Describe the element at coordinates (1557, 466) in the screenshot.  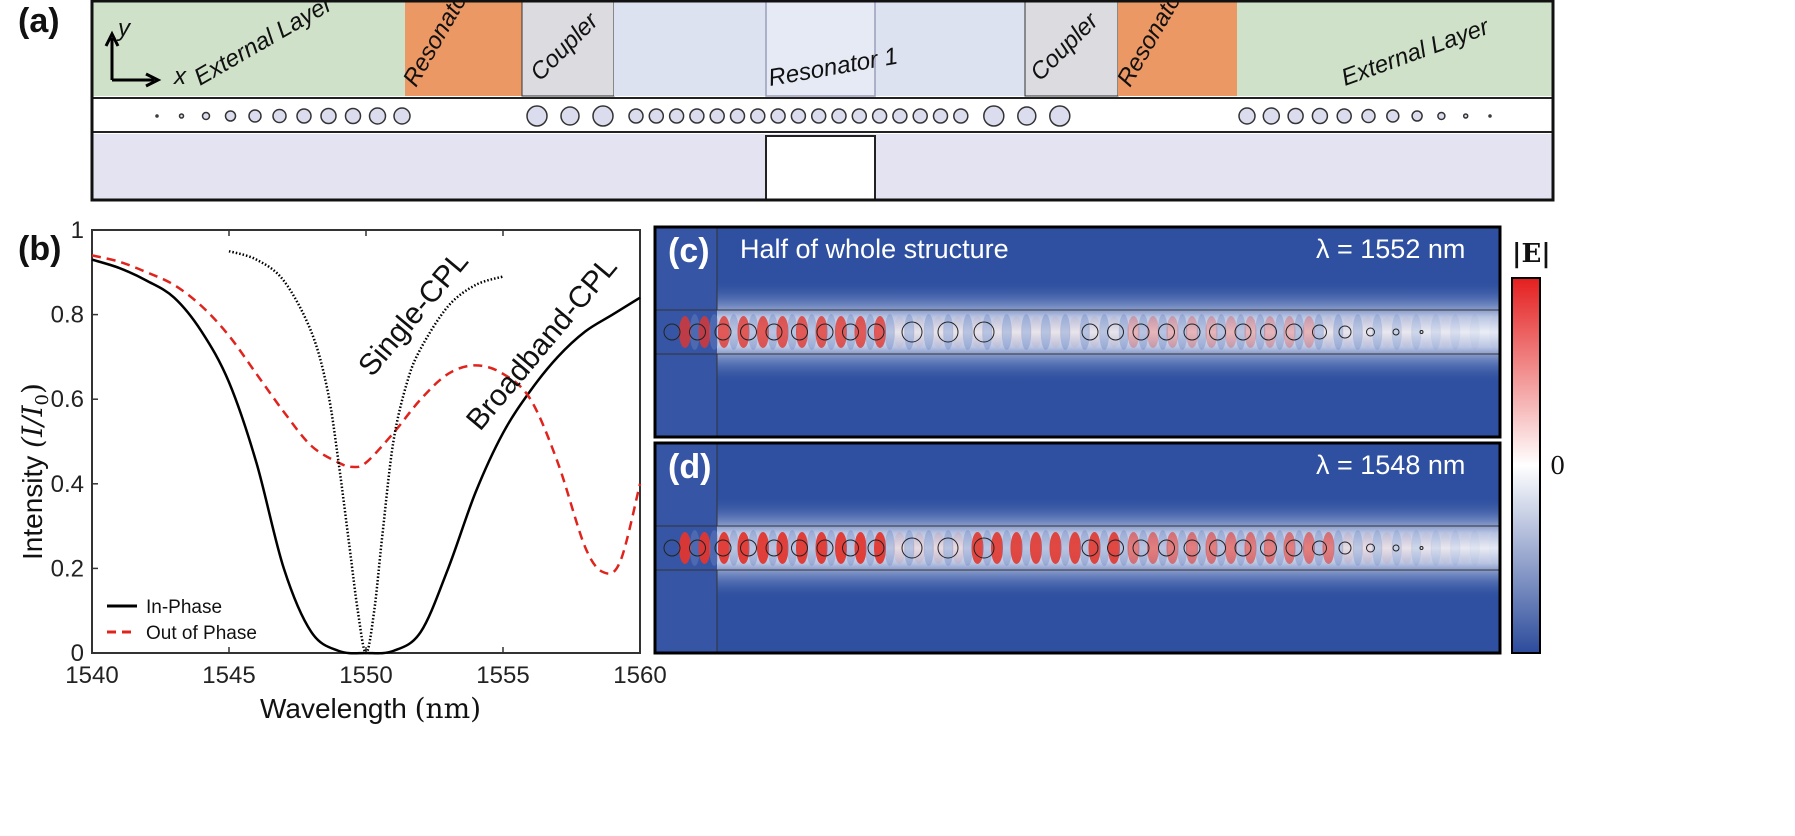
I see `colorbar-zero-label: 0` at that location.